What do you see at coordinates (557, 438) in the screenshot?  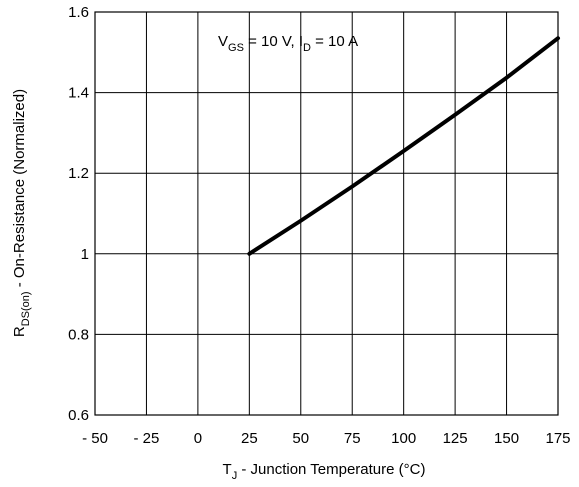 I see `x-tick-label: 175` at bounding box center [557, 438].